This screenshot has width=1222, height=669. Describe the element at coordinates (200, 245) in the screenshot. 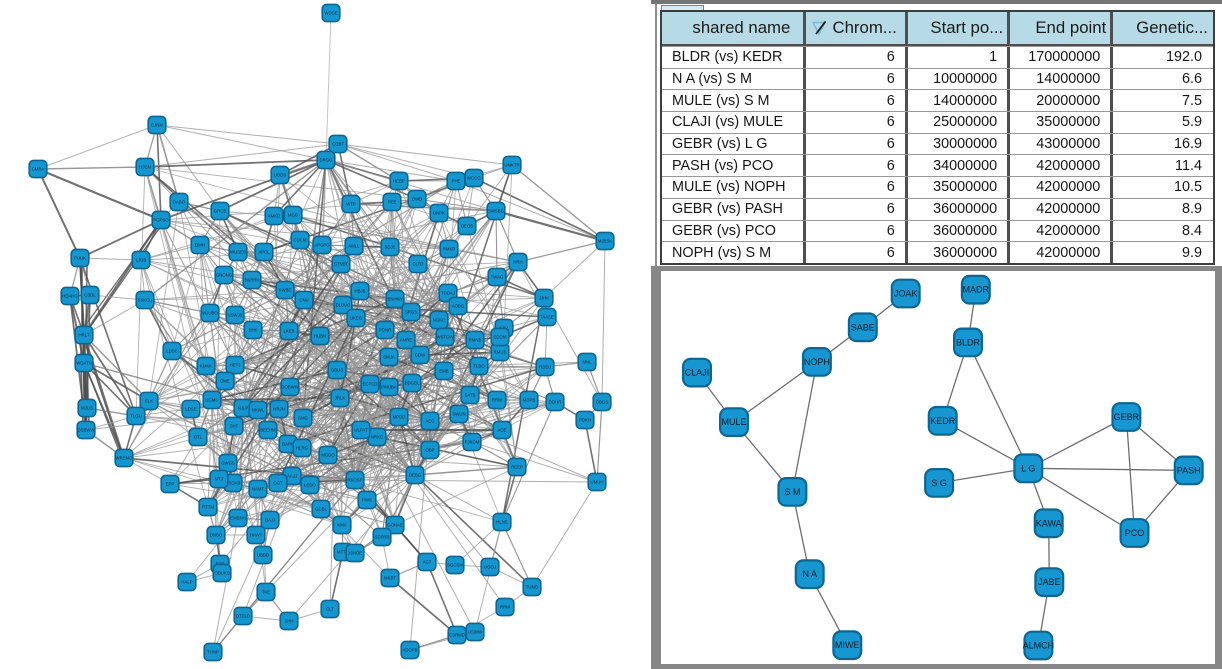

I see `svg-text: DMH` at that location.